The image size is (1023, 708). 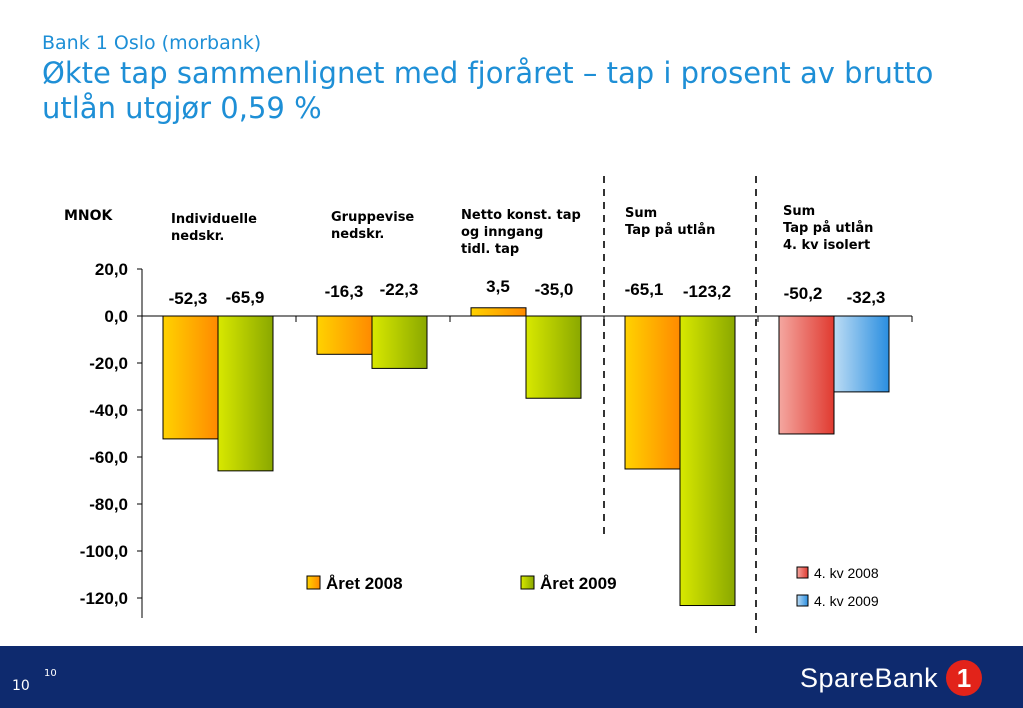 I want to click on svg-text: 1, so click(x=964, y=678).